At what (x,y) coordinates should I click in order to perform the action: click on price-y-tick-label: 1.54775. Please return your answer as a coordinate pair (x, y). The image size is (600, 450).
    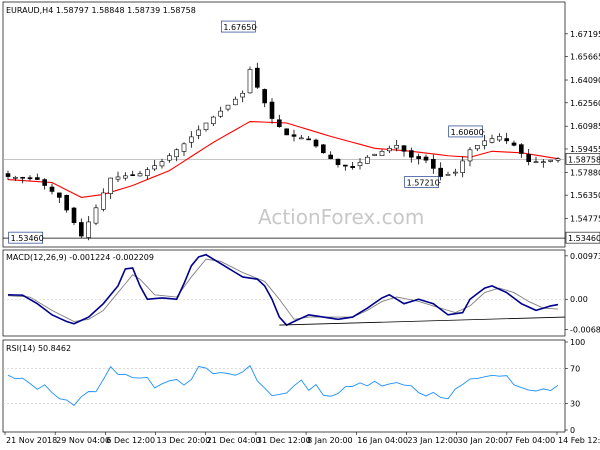
    Looking at the image, I should click on (585, 219).